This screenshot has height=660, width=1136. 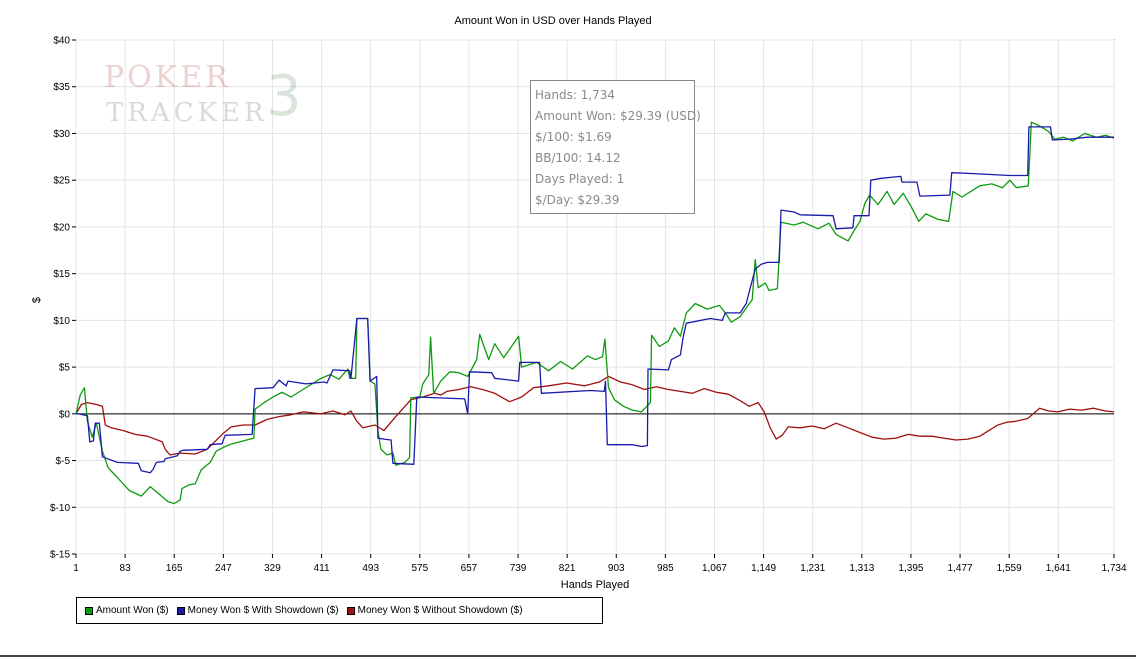 I want to click on tooltip-amount-won: Amount Won: $29.39 (USD), so click(x=618, y=116).